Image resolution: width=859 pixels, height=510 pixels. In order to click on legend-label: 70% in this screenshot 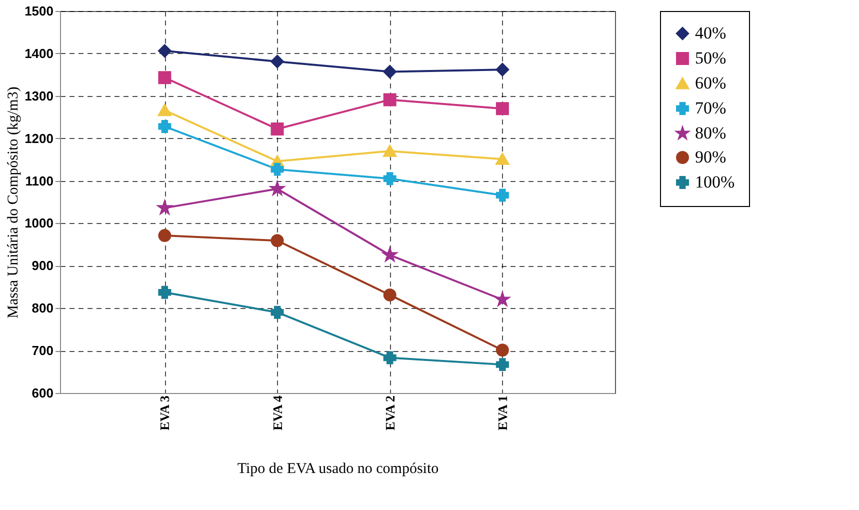, I will do `click(710, 108)`.